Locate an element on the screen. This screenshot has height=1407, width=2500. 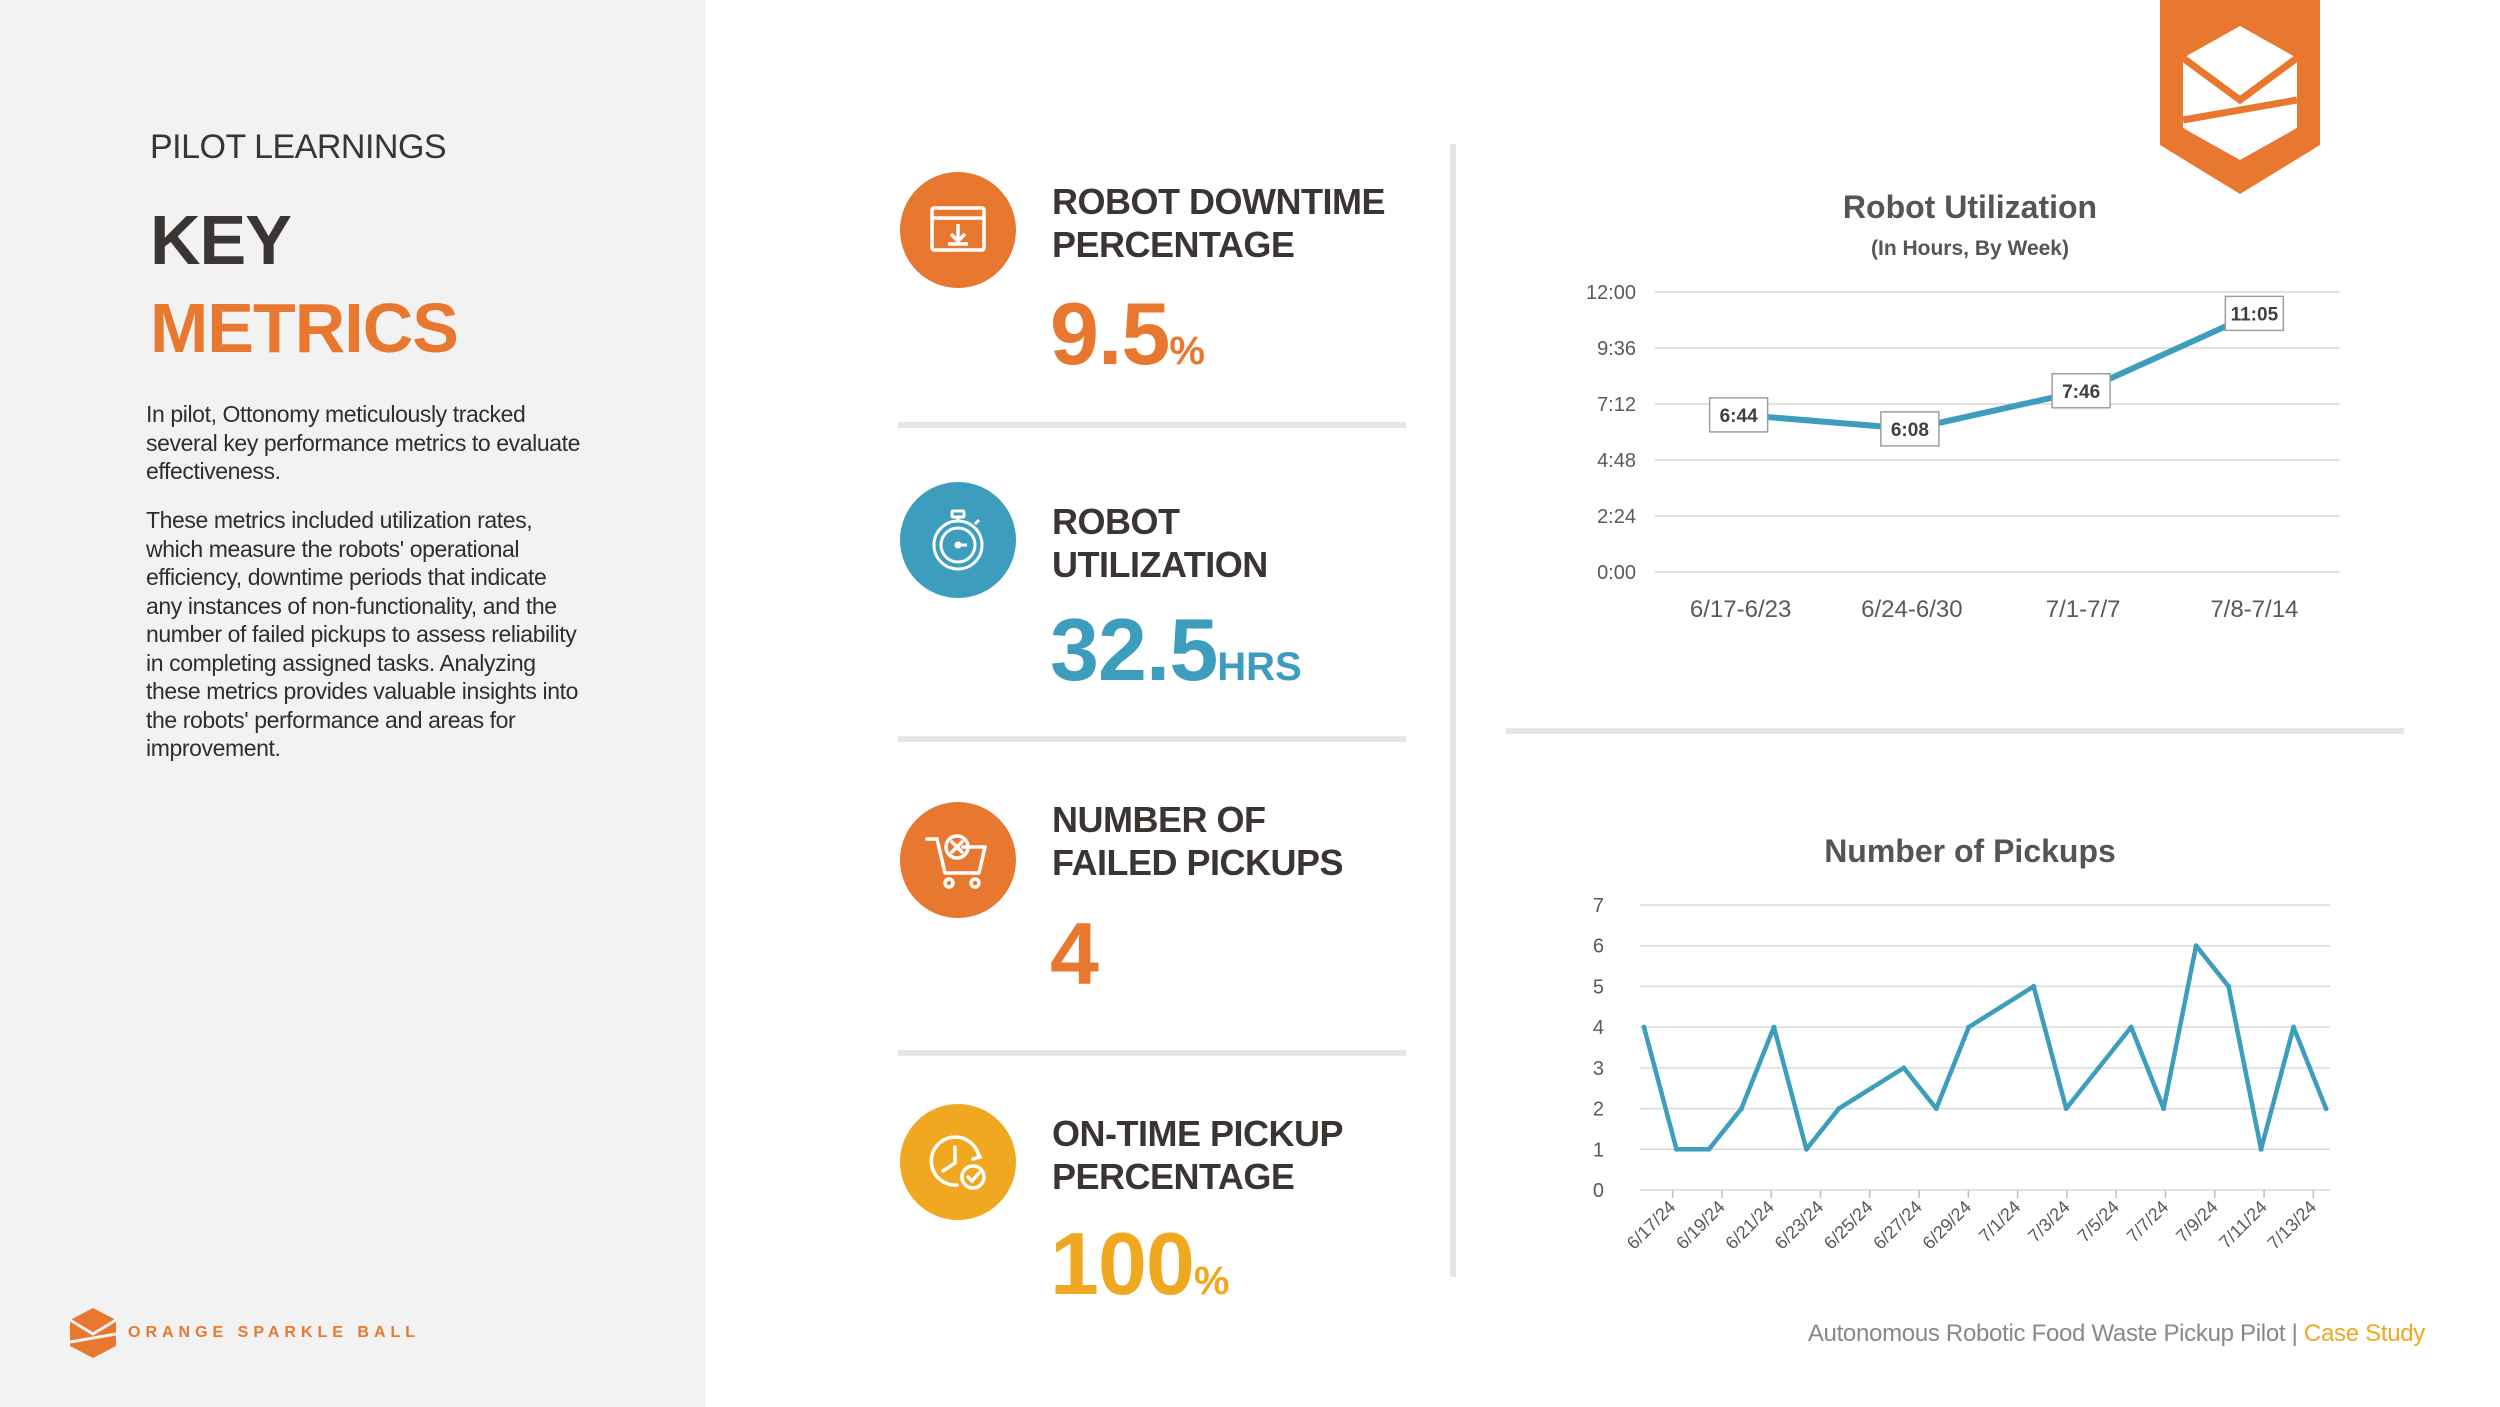
vertical-divider is located at coordinates (1453, 710).